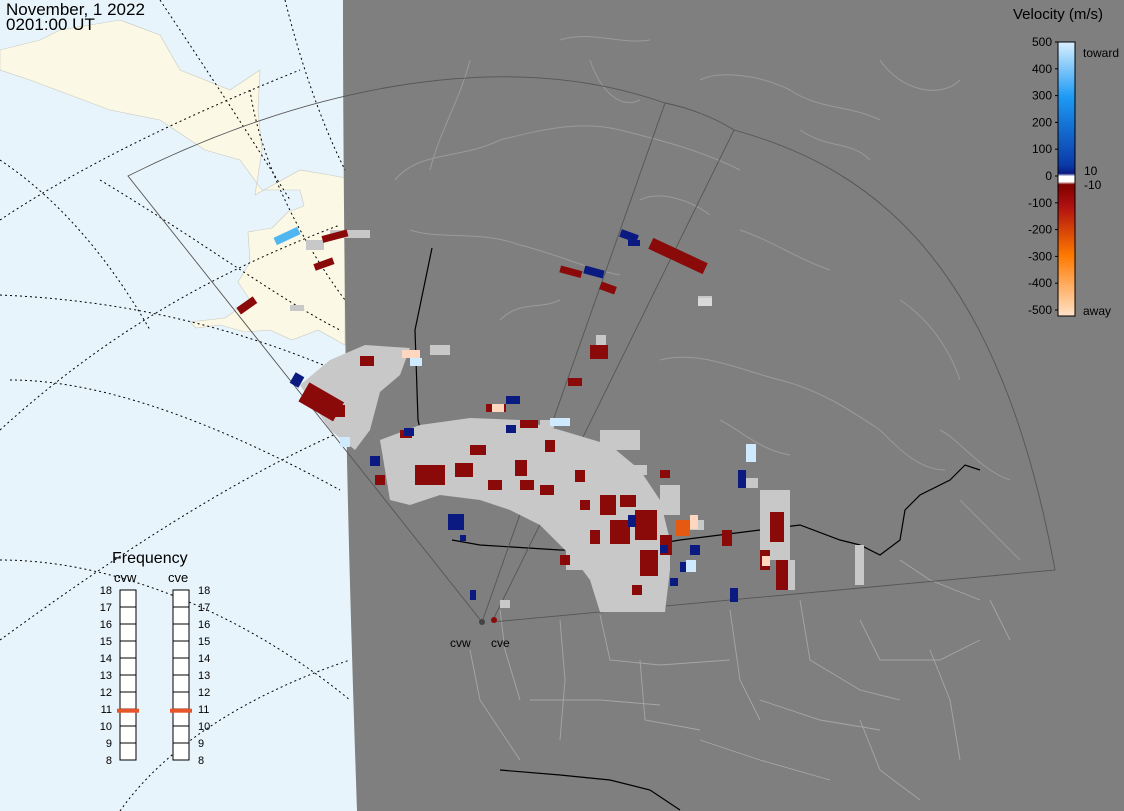 This screenshot has height=811, width=1124. I want to click on frequency-title: Frequency, so click(150, 558).